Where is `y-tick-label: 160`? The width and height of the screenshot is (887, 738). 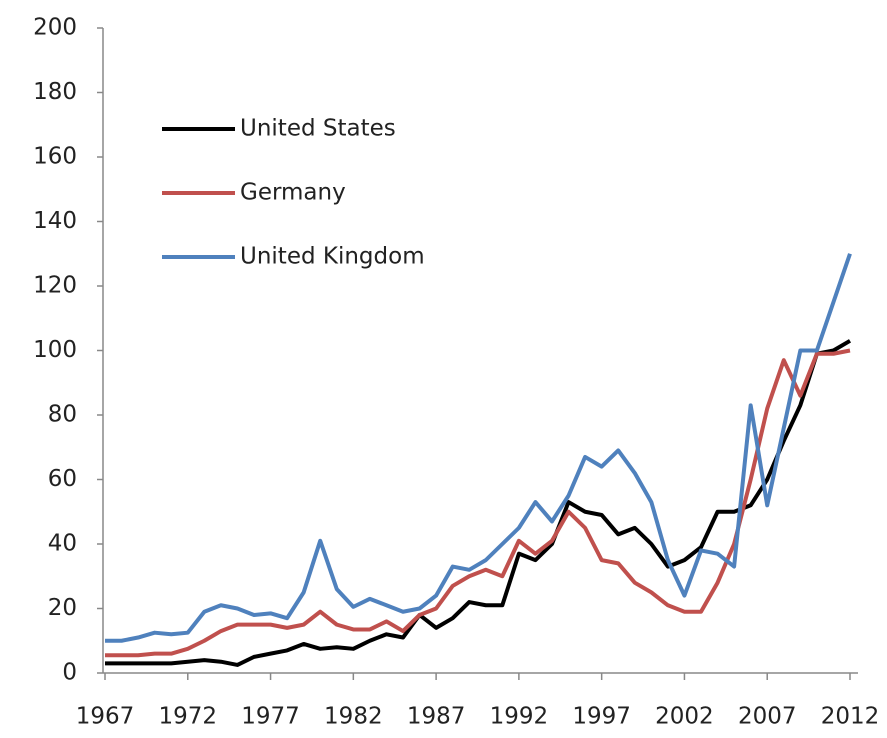 y-tick-label: 160 is located at coordinates (55, 157).